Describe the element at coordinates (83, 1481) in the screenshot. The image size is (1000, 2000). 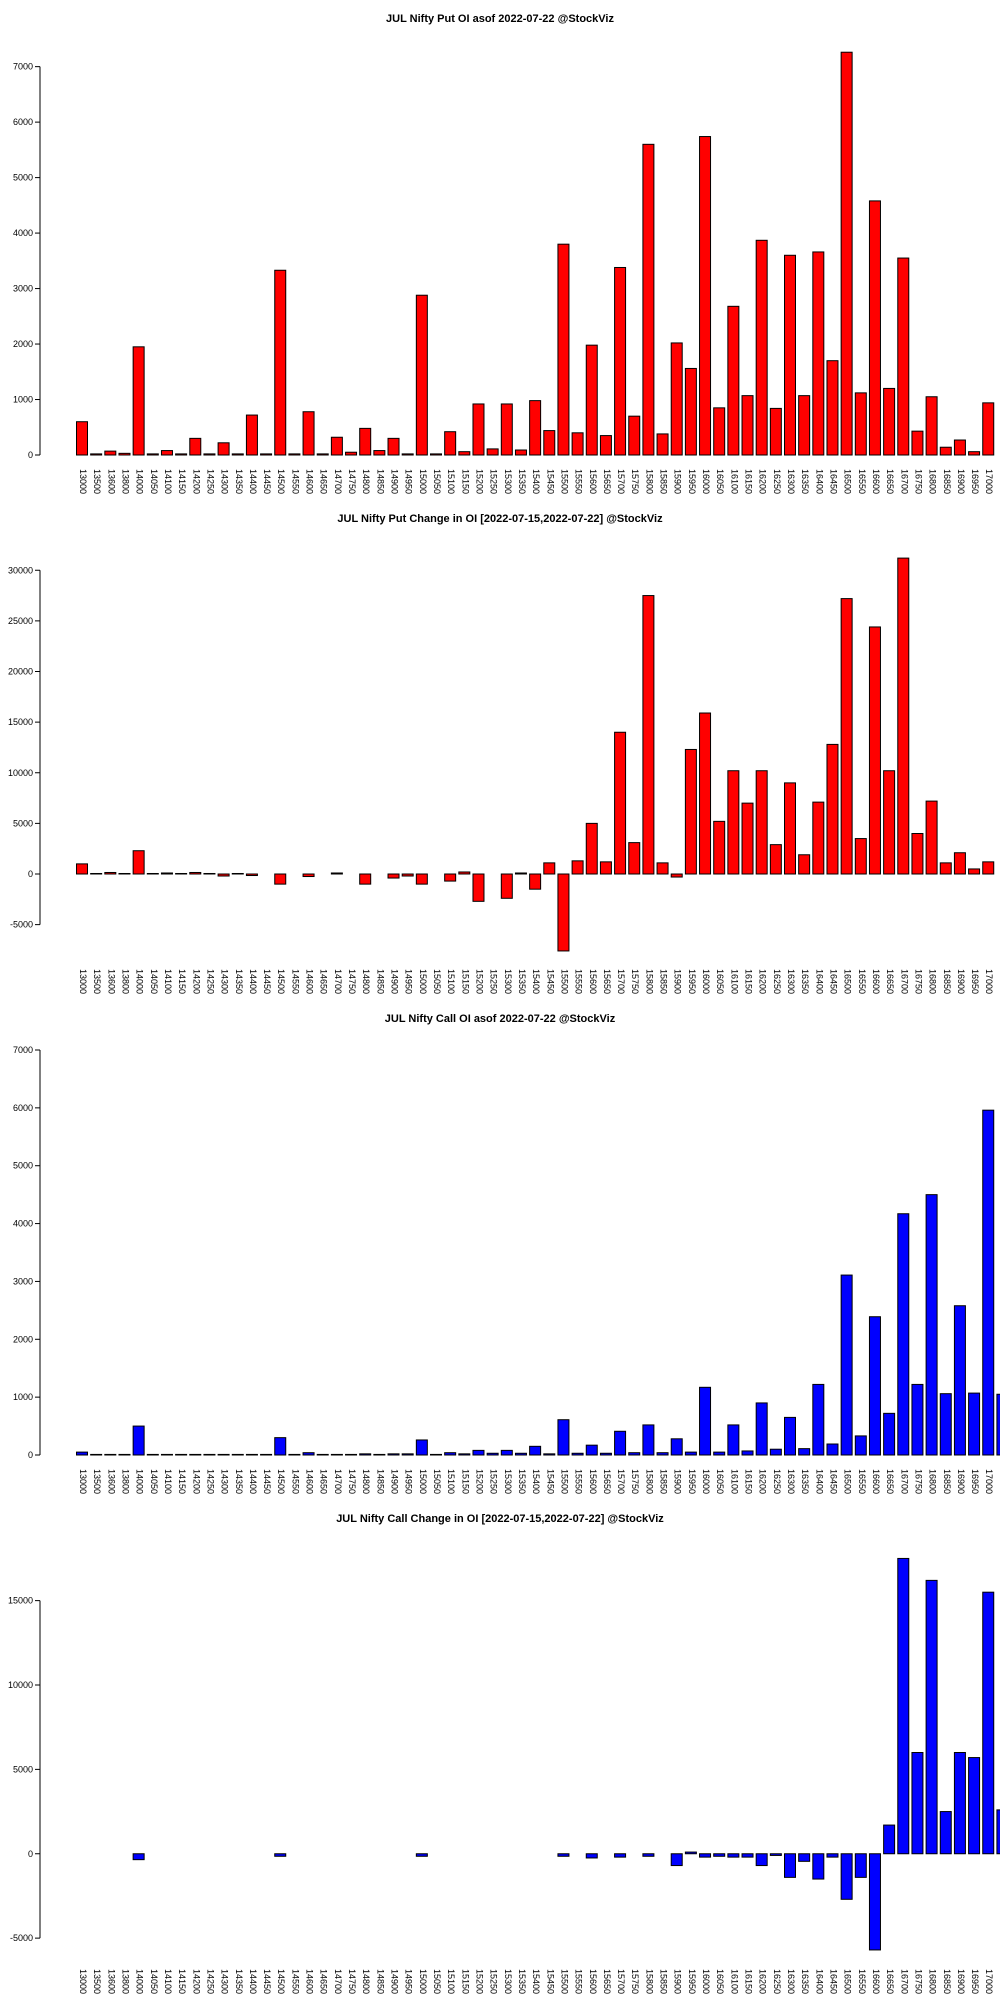
I see `x-tick-label: 13000` at that location.